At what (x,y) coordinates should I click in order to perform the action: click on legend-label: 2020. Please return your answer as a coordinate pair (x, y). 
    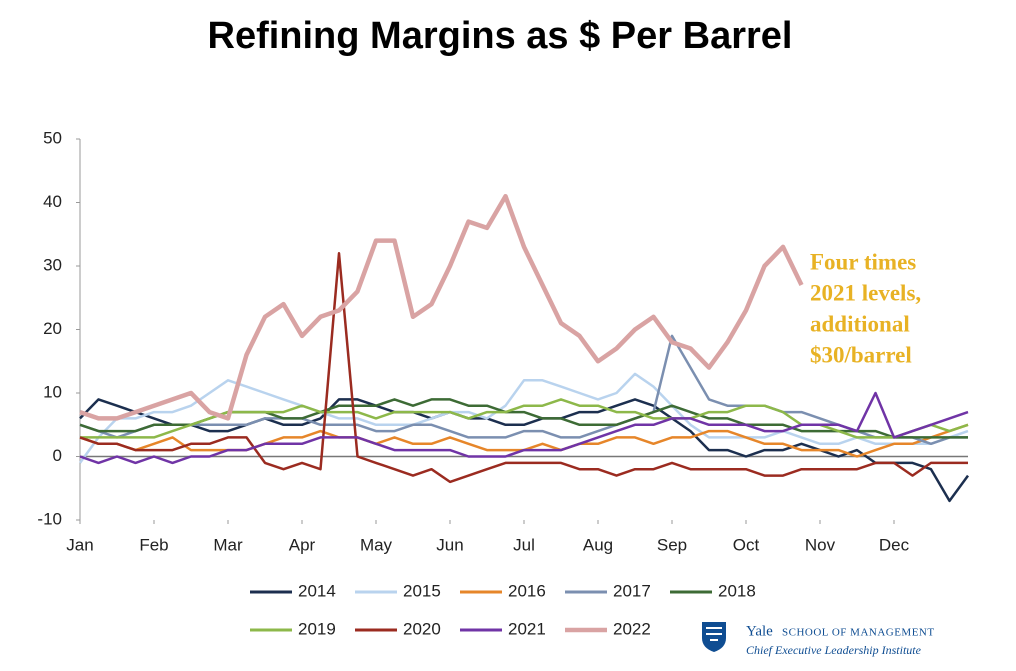
    Looking at the image, I should click on (422, 628).